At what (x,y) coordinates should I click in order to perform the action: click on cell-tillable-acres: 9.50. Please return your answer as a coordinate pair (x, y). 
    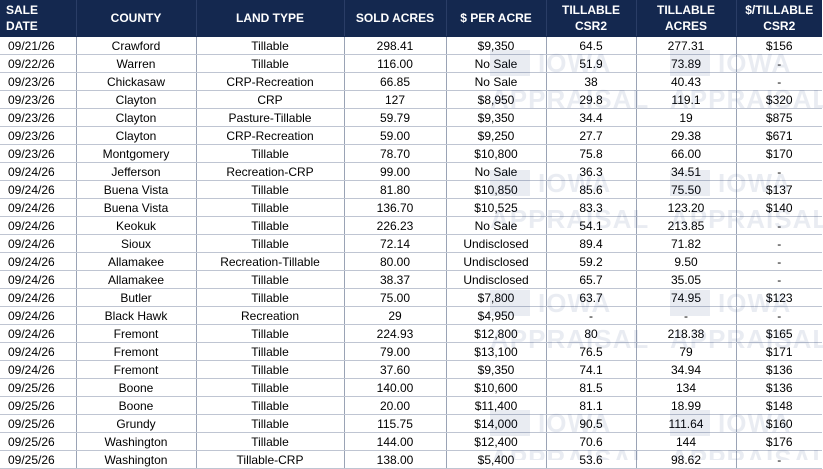
    Looking at the image, I should click on (686, 261).